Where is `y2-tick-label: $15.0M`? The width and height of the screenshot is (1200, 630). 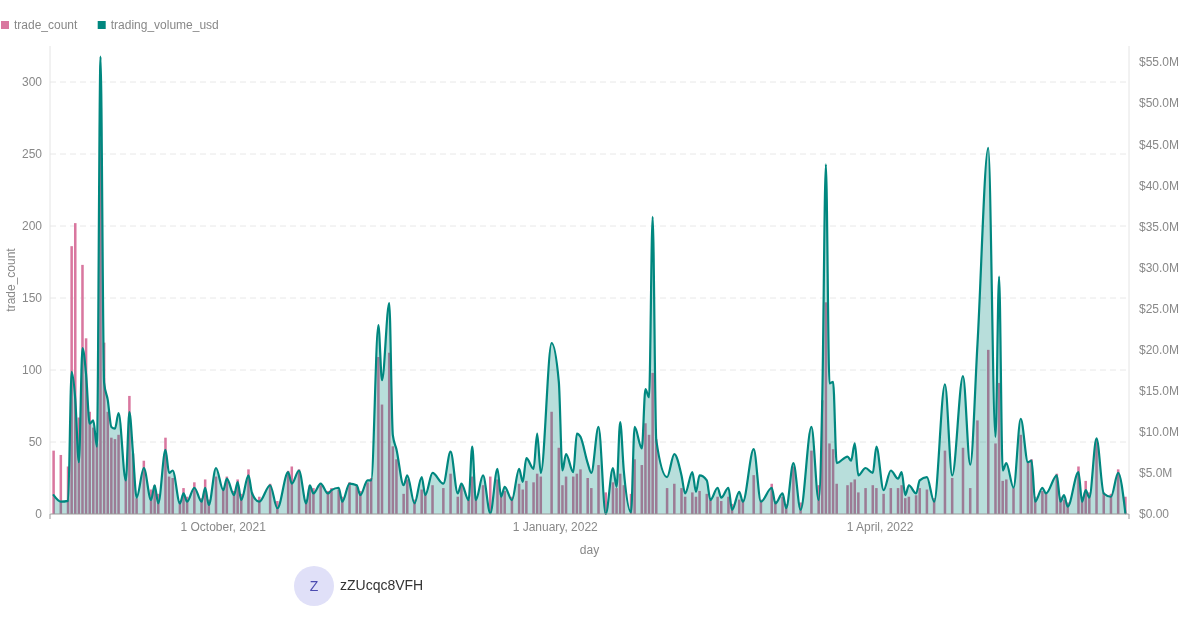 y2-tick-label: $15.0M is located at coordinates (1159, 390).